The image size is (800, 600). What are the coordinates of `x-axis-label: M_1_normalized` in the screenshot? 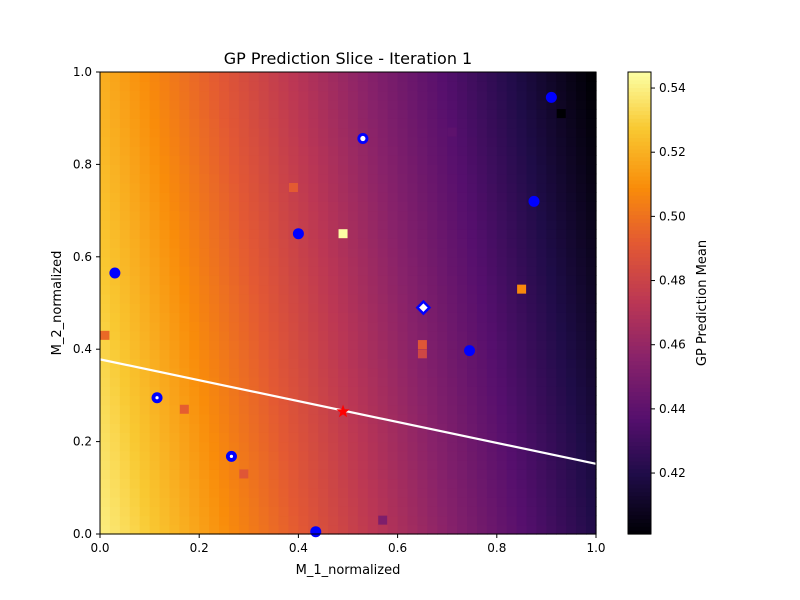 It's located at (348, 570).